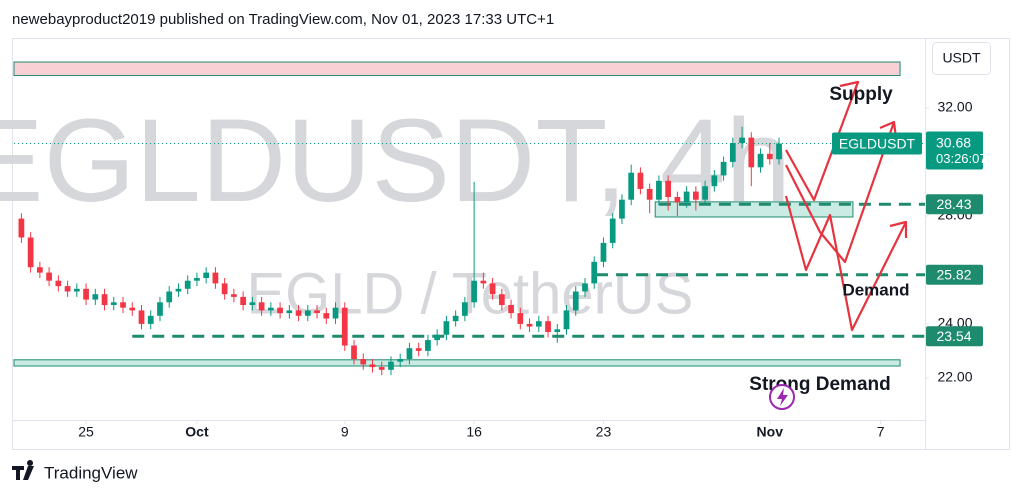 Image resolution: width=1024 pixels, height=496 pixels. I want to click on lightning-icon, so click(782, 397).